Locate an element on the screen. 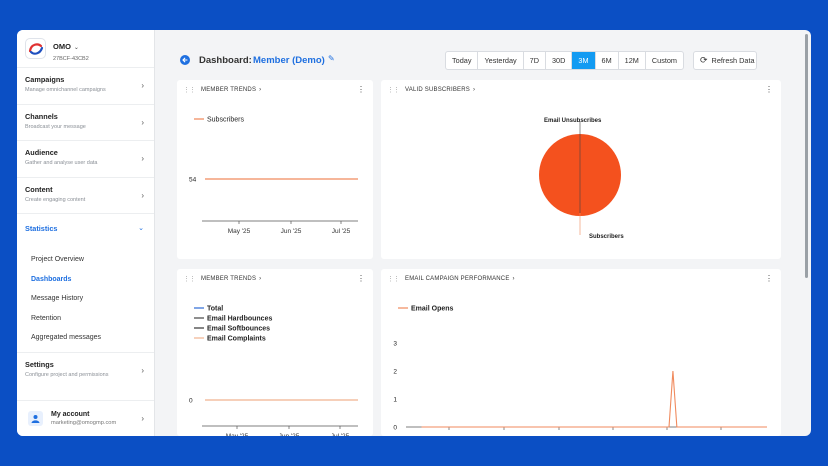  sub-item-dashboards: Dashboards is located at coordinates (51, 279).